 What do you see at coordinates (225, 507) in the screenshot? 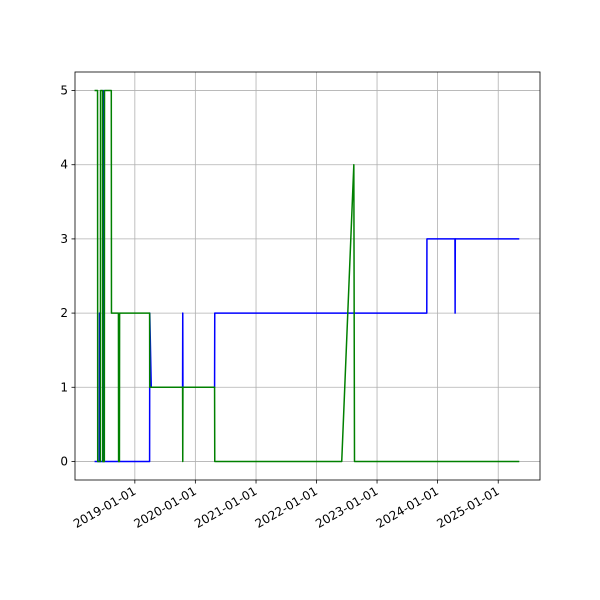
I see `x-tick-label: 2021-01-01` at bounding box center [225, 507].